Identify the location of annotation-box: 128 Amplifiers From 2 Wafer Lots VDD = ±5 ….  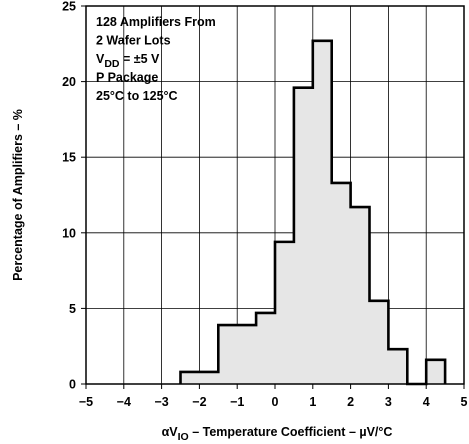
(156, 59).